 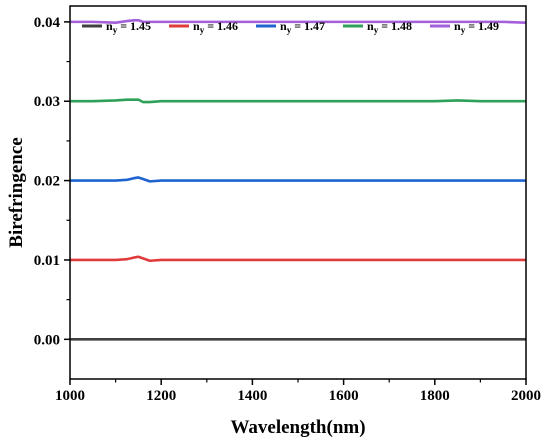 I want to click on x-tick-label: 1400, so click(x=252, y=396).